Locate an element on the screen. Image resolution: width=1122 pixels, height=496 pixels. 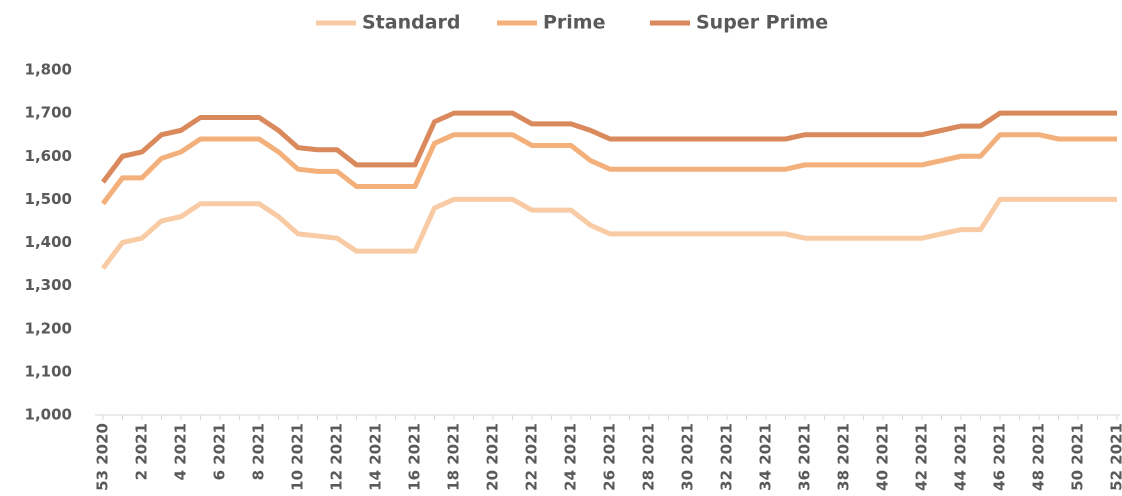
x-tick-label: 44 2021 is located at coordinates (961, 457).